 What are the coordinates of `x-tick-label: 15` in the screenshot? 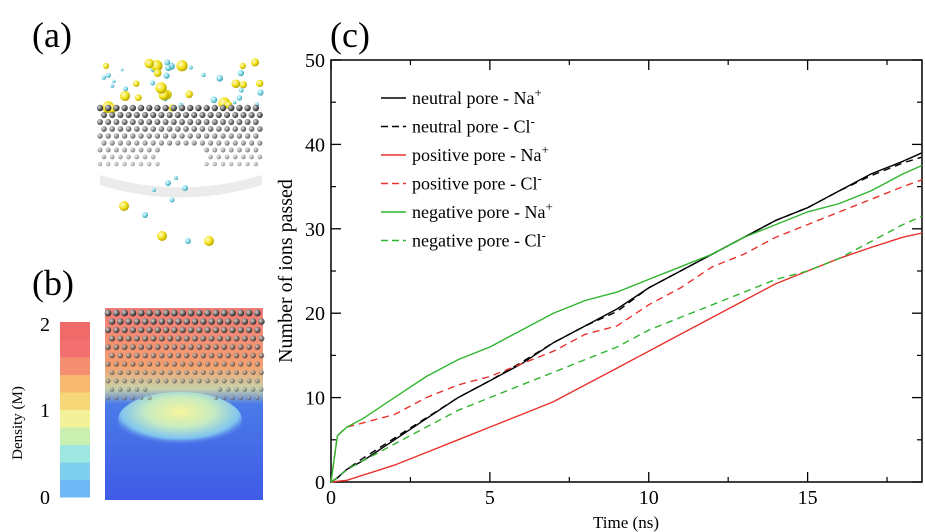 It's located at (808, 498).